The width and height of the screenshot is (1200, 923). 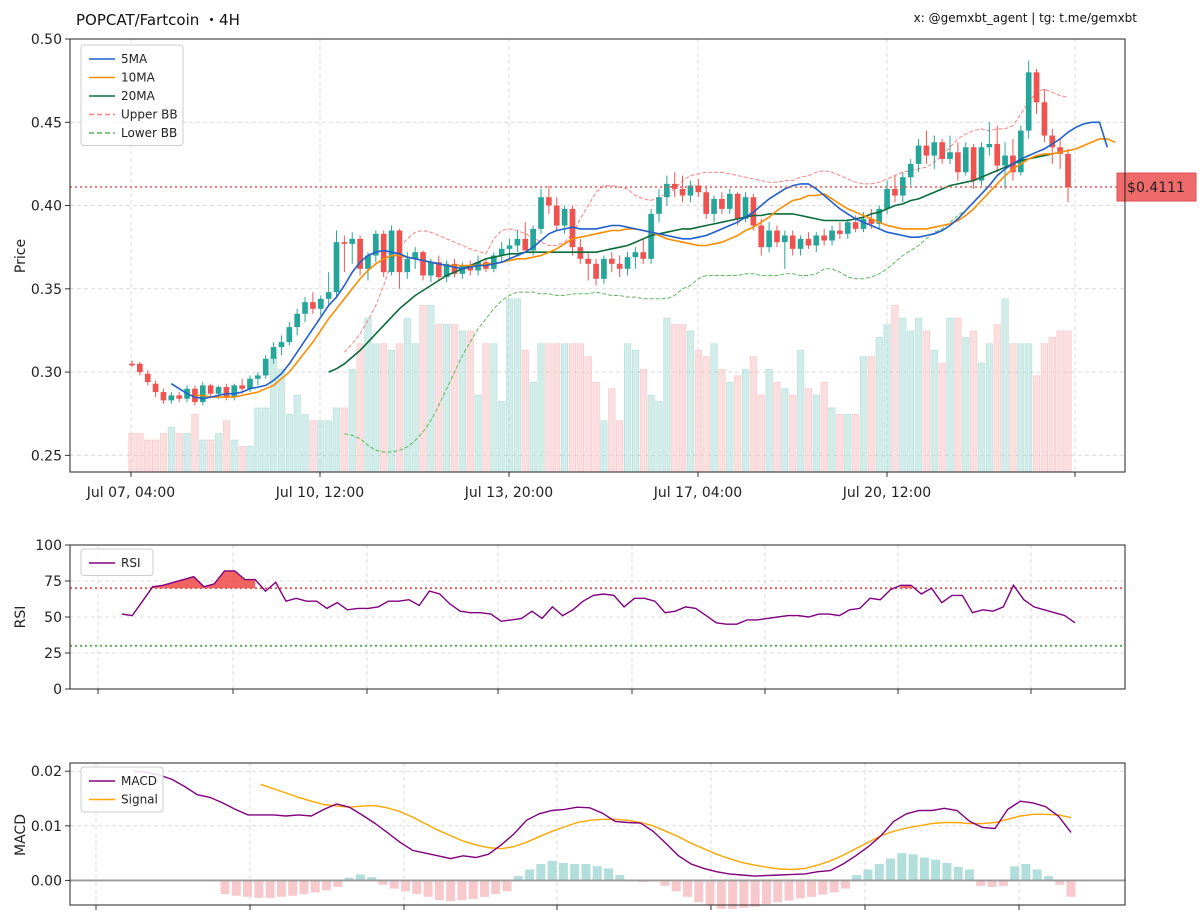 I want to click on legend-label: Lower BB, so click(x=149, y=133).